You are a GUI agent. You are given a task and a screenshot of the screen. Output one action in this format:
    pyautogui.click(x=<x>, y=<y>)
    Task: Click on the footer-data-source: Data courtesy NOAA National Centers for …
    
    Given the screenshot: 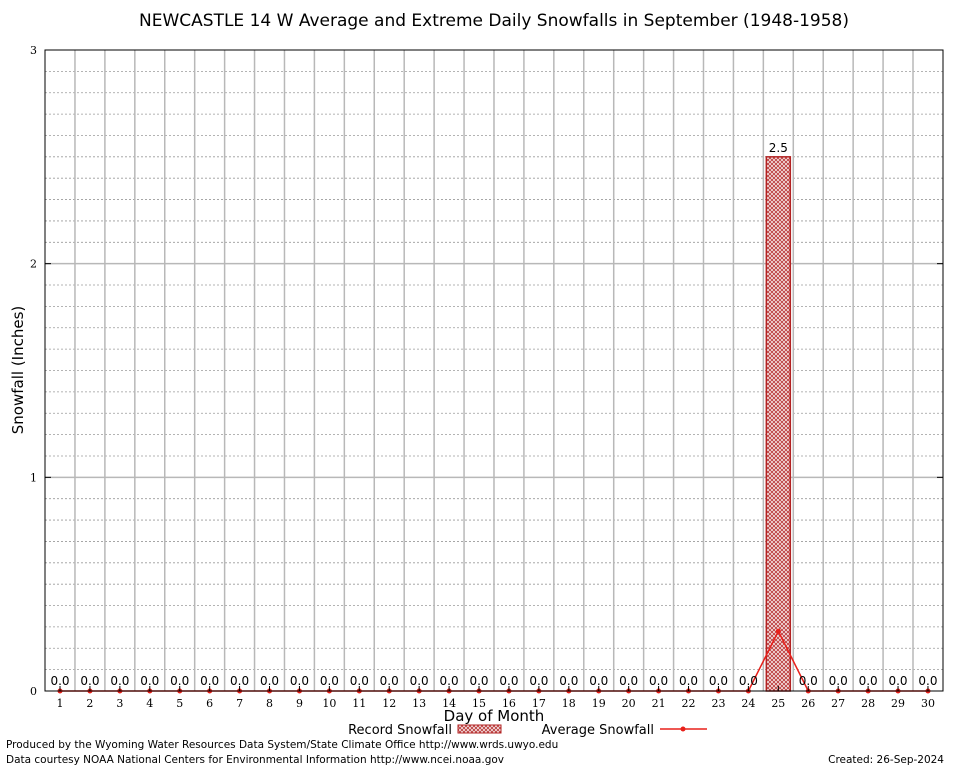 What is the action you would take?
    pyautogui.click(x=255, y=760)
    